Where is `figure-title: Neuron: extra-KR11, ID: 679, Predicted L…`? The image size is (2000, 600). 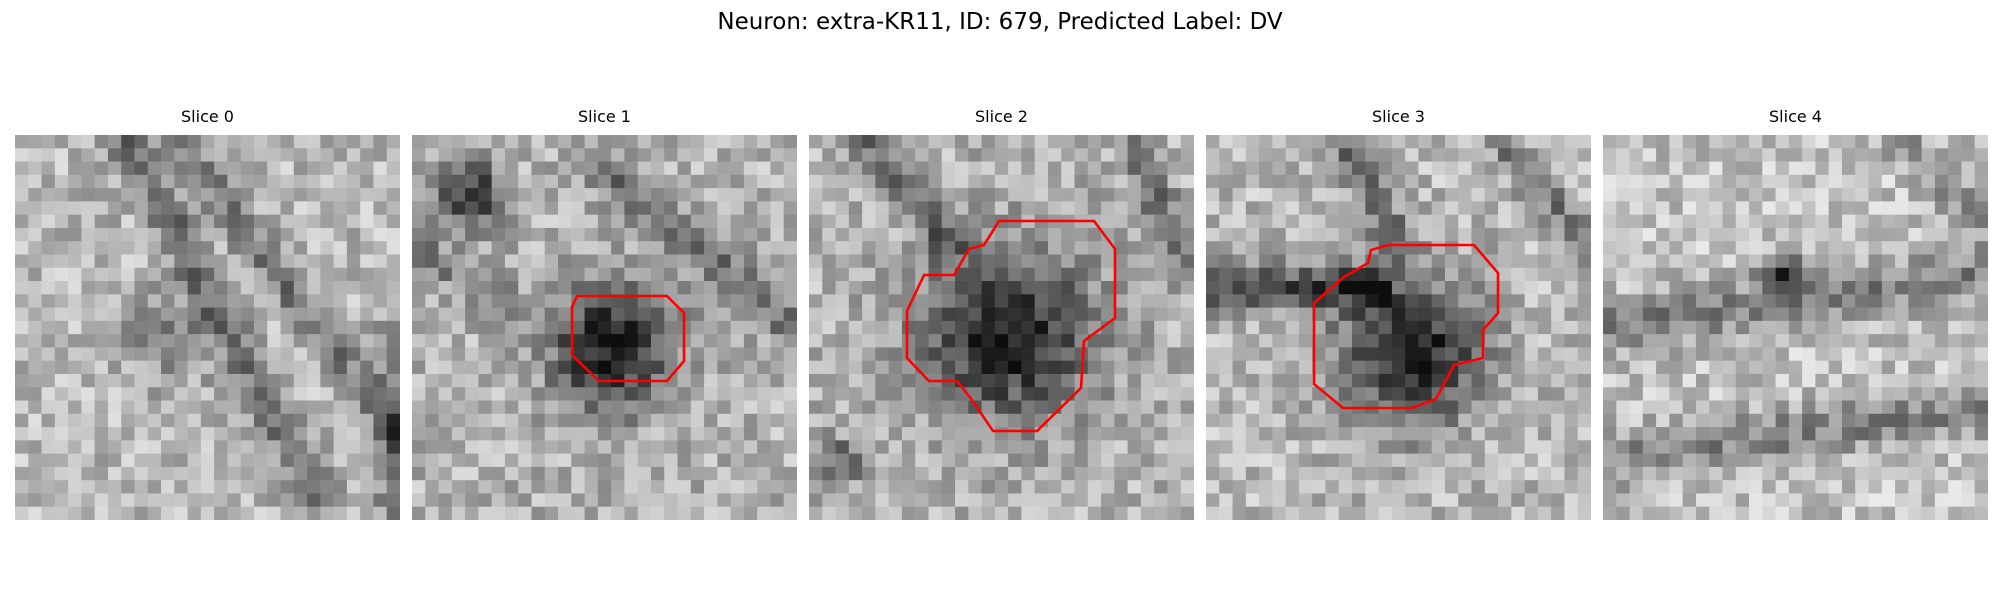 figure-title: Neuron: extra-KR11, ID: 679, Predicted L… is located at coordinates (1000, 22).